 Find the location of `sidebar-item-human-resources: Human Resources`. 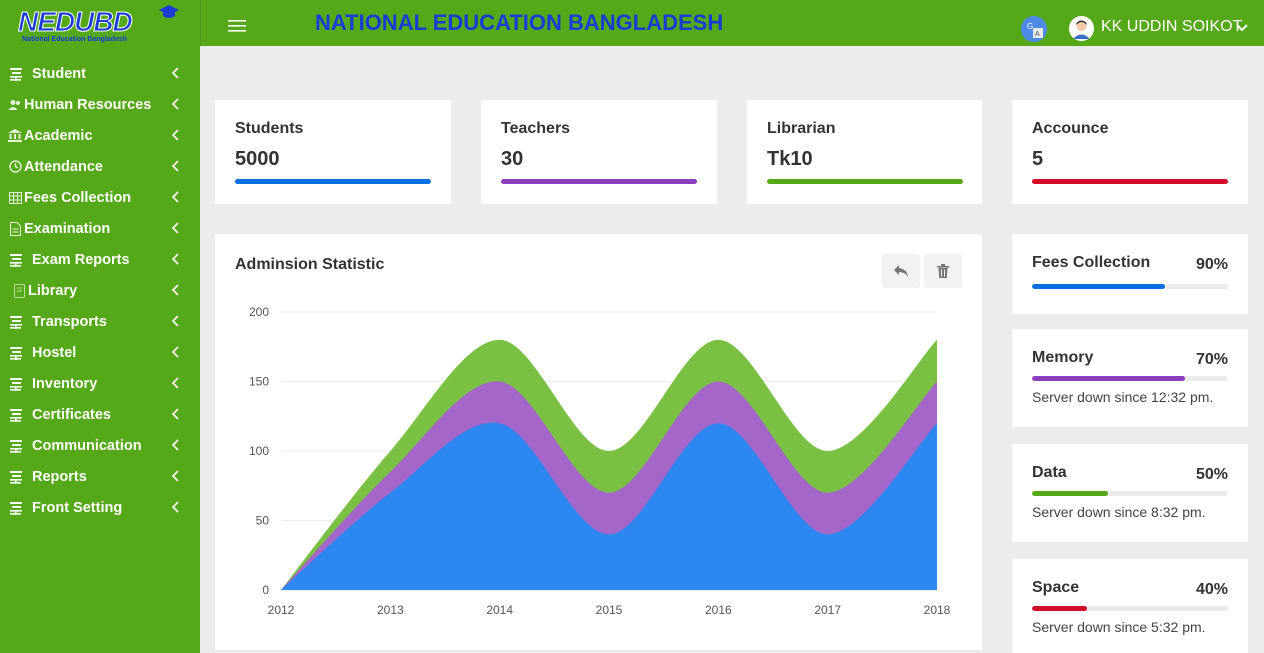

sidebar-item-human-resources: Human Resources is located at coordinates (100, 104).